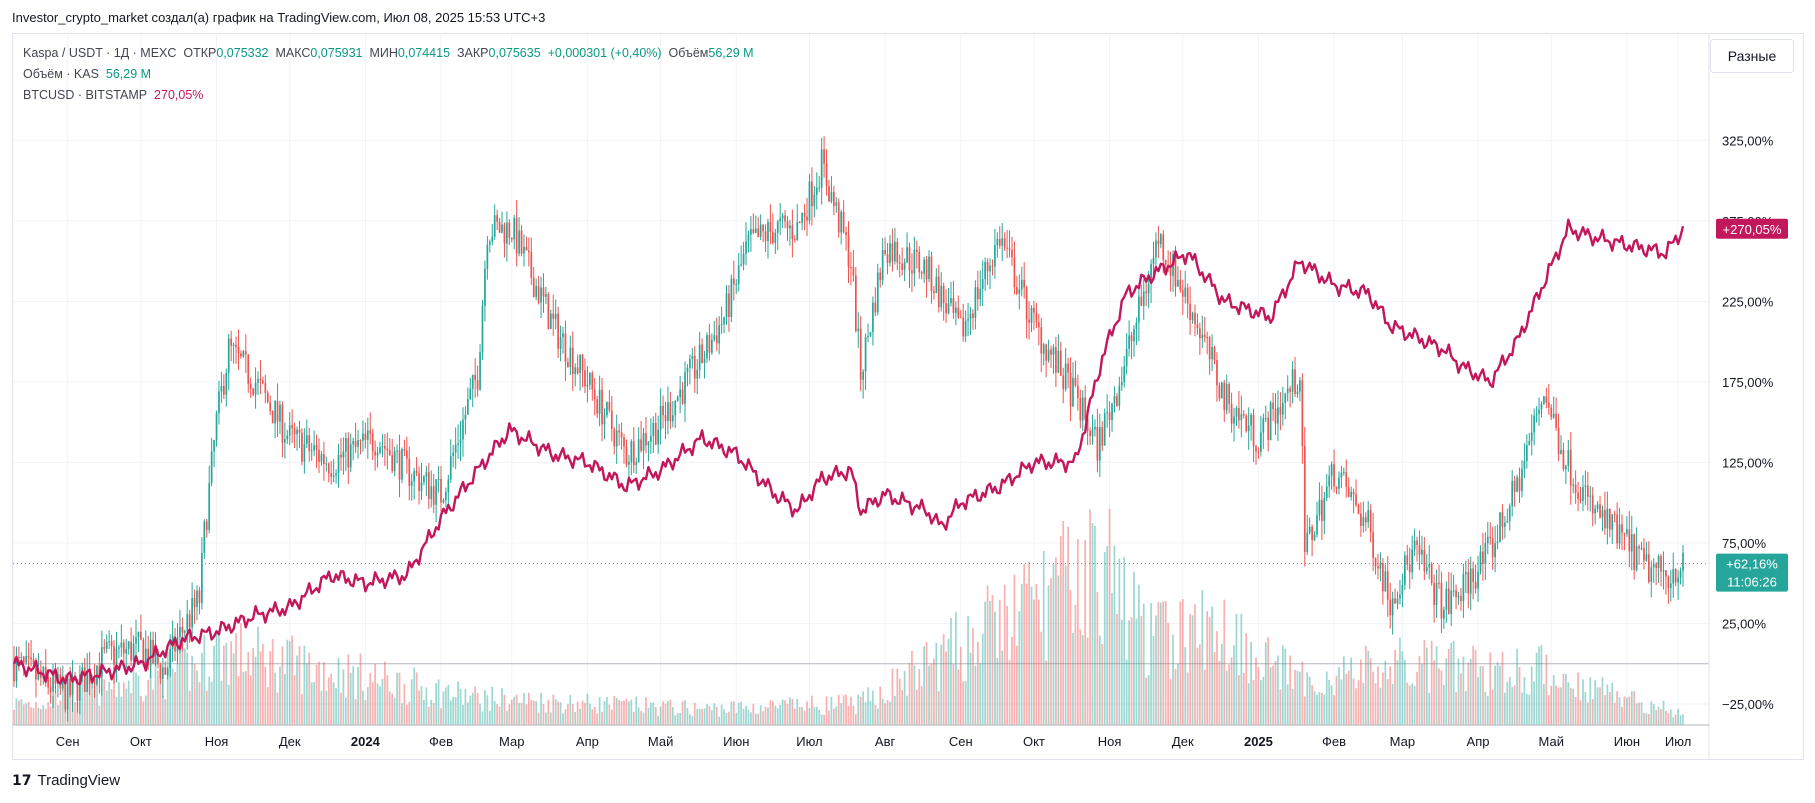 Image resolution: width=1815 pixels, height=803 pixels. I want to click on legend-compare: BTCUSD · BITSTAMP 270,05%, so click(113, 95).